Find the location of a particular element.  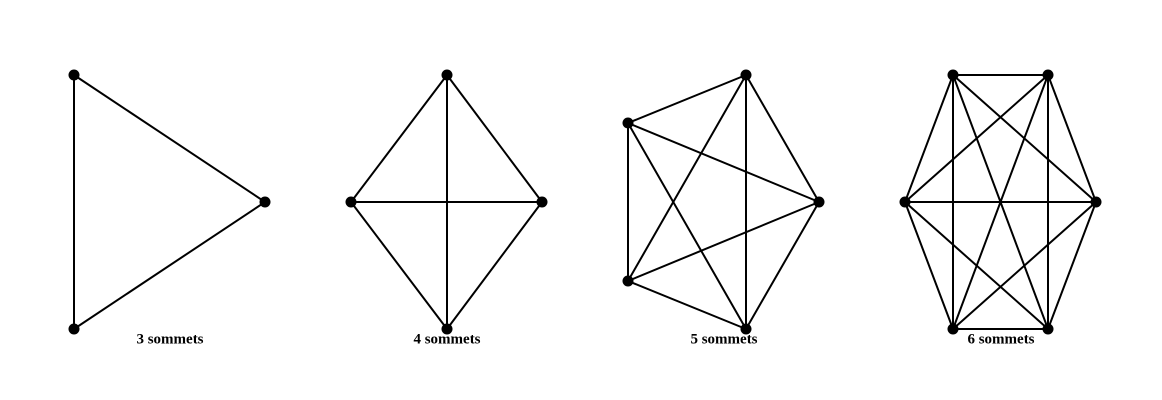

graph-k5: 5 sommets is located at coordinates (723, 208).